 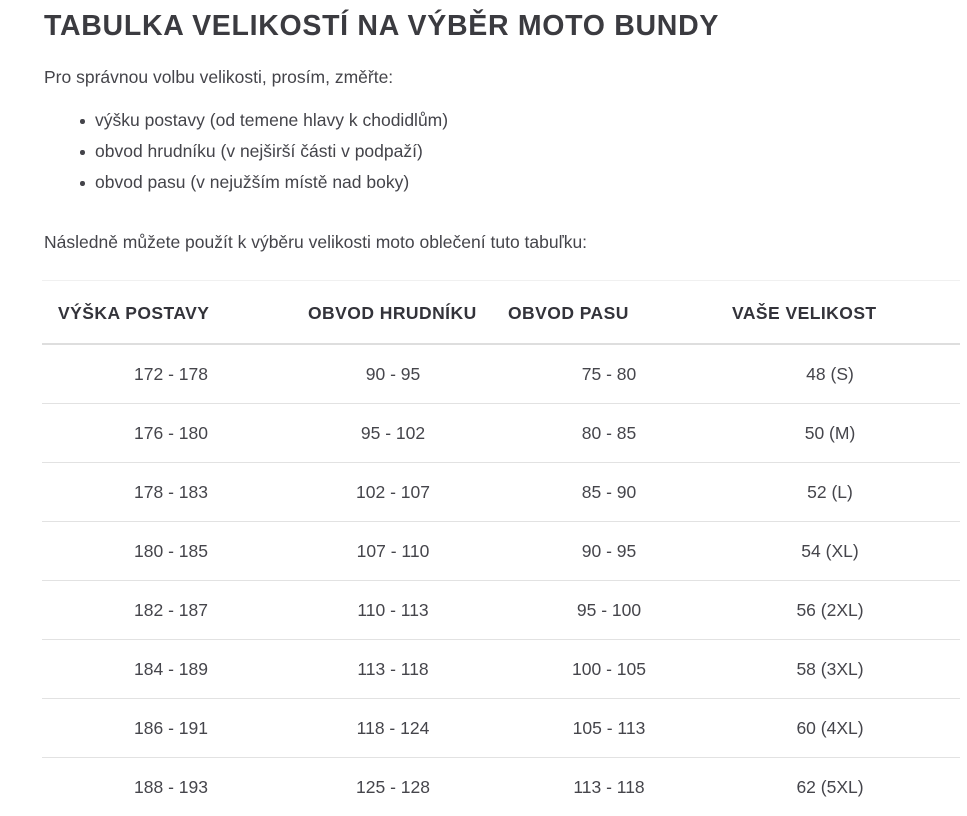 What do you see at coordinates (844, 610) in the screenshot?
I see `cell-size: 56 (2XL)` at bounding box center [844, 610].